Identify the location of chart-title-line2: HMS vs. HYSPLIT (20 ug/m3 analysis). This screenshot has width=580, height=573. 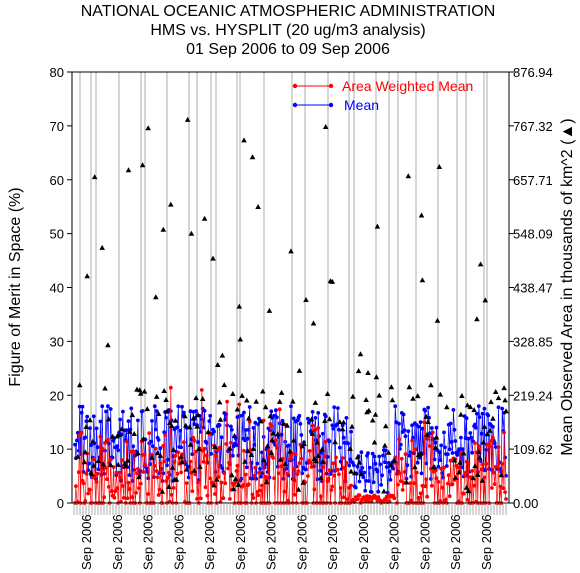
(287, 30).